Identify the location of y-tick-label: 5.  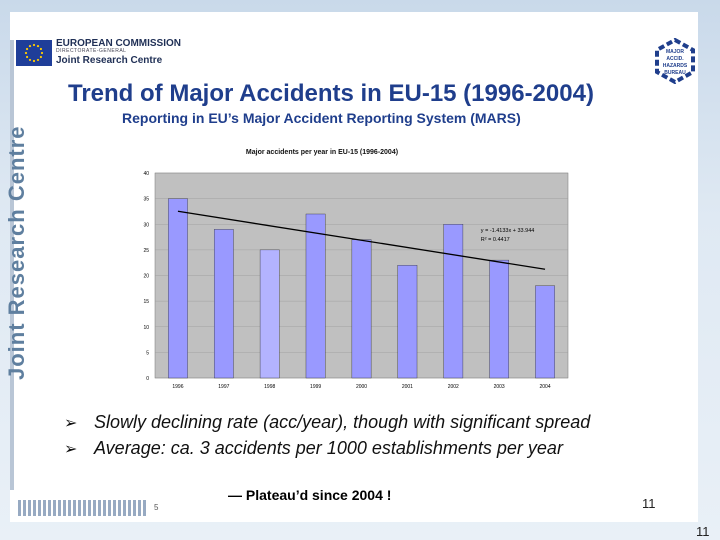
(147, 353).